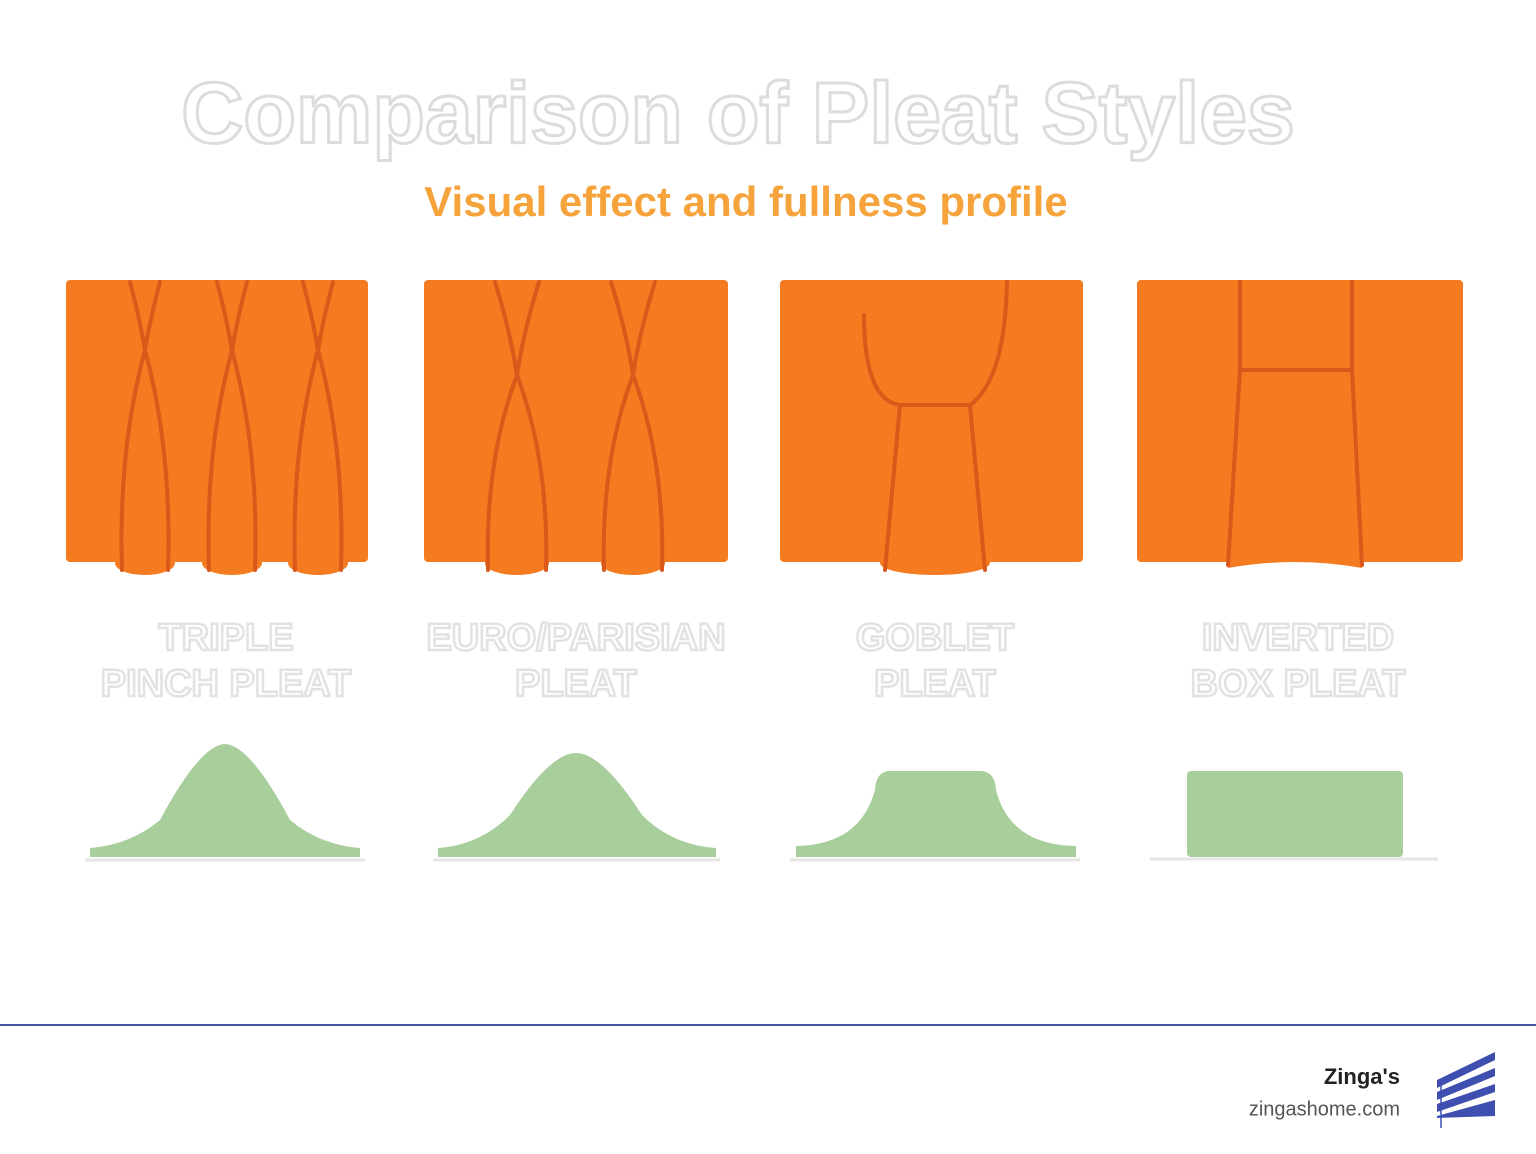 The image size is (1536, 1154). I want to click on pleat-label: GOBLET, so click(935, 638).